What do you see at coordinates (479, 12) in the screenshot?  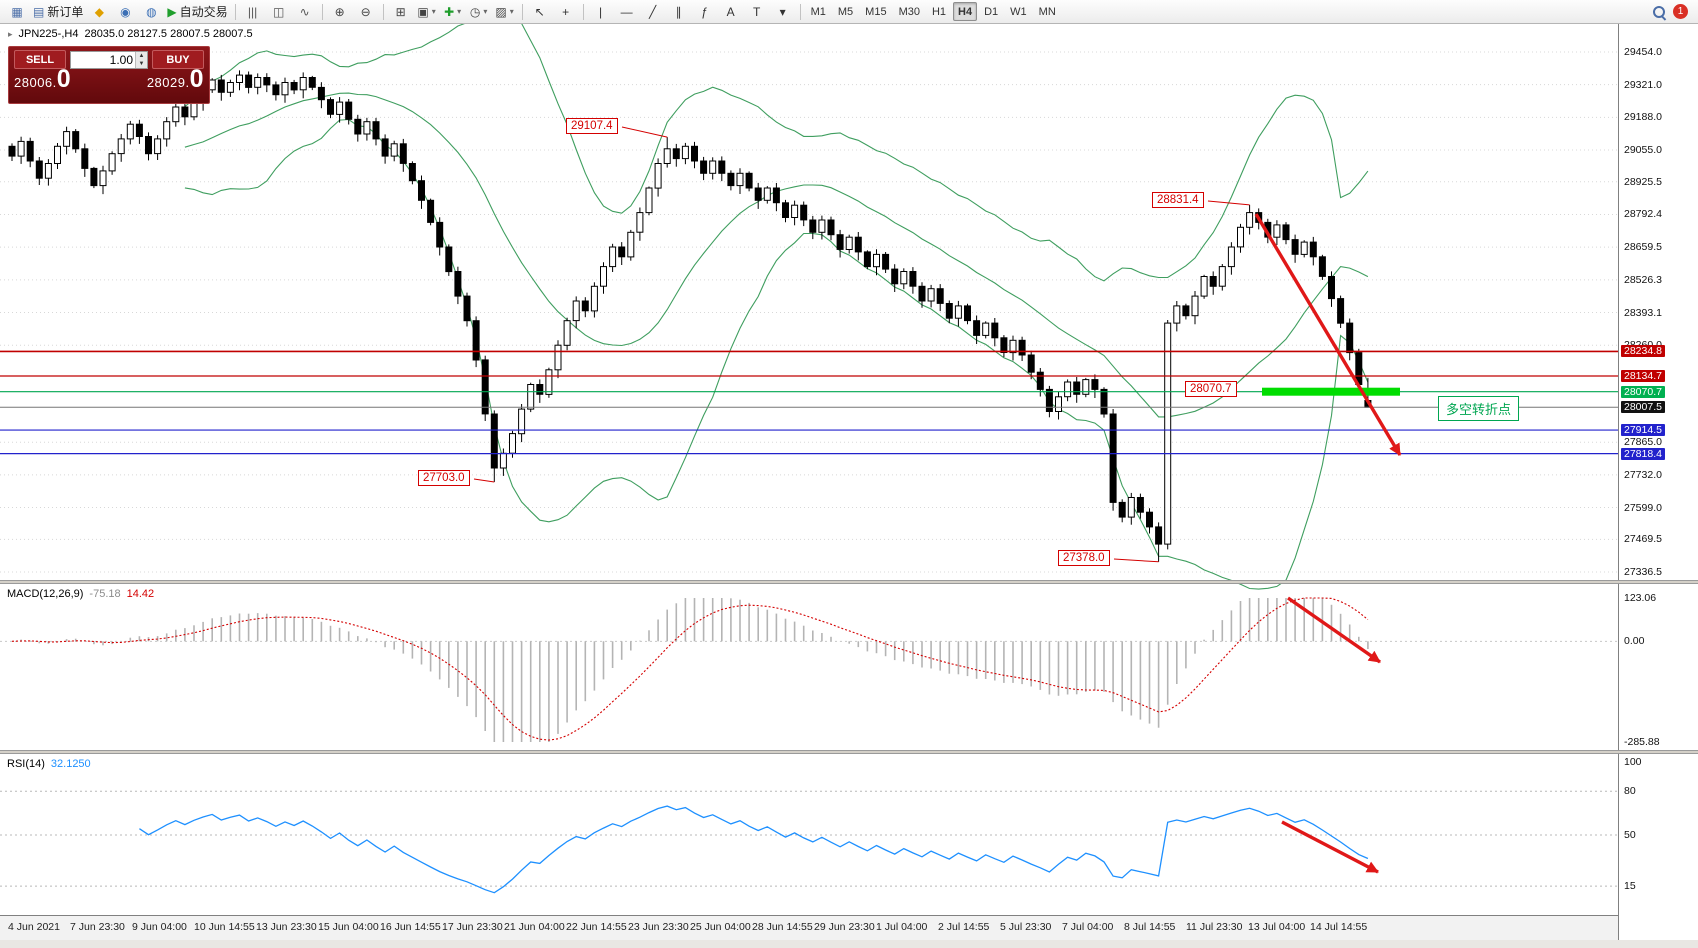 I see `period-icon: ◷ ▾` at bounding box center [479, 12].